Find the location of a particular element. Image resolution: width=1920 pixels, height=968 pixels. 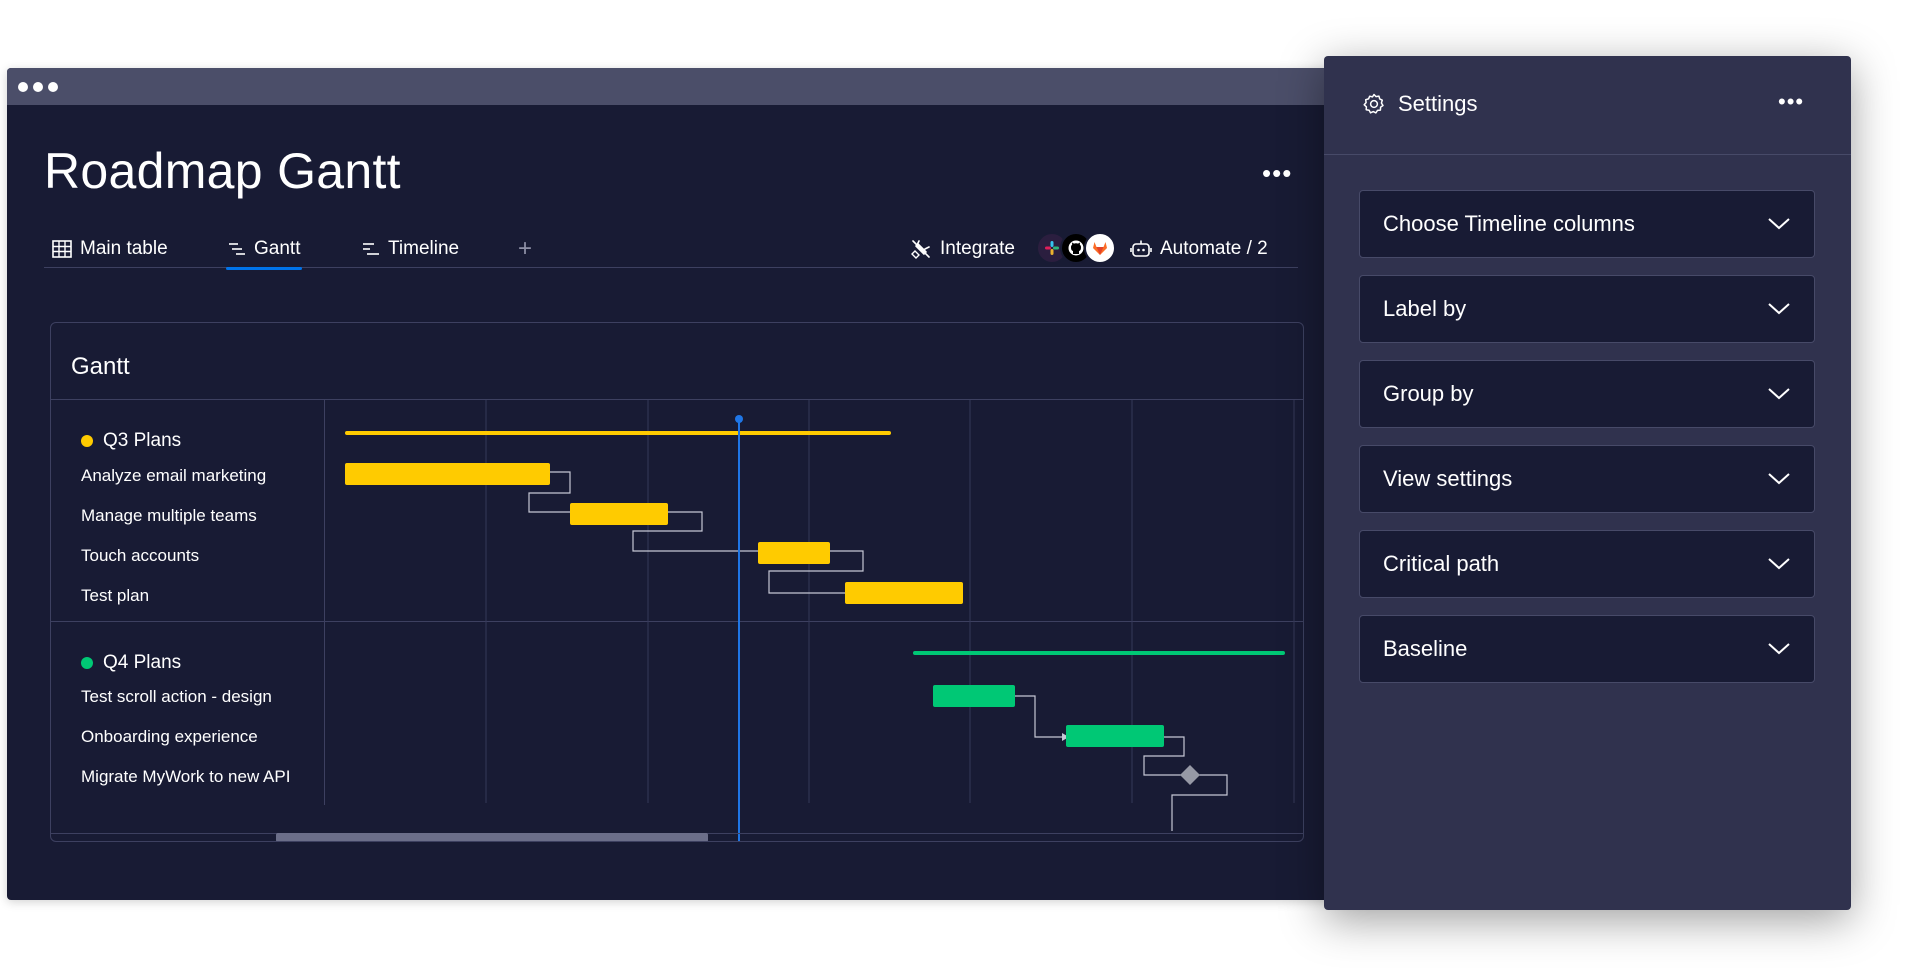

dropdown-critical-path: Critical path is located at coordinates (1587, 564).